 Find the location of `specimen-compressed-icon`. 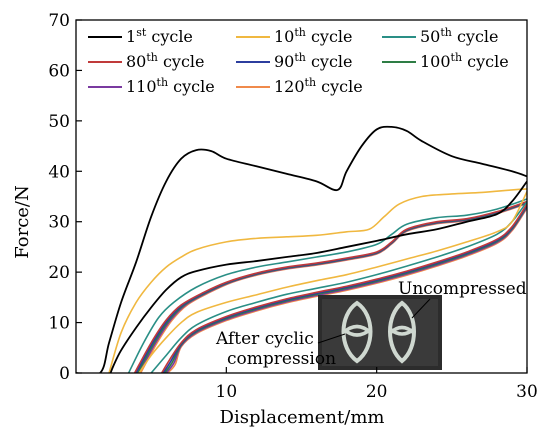

specimen-compressed-icon is located at coordinates (357, 332).